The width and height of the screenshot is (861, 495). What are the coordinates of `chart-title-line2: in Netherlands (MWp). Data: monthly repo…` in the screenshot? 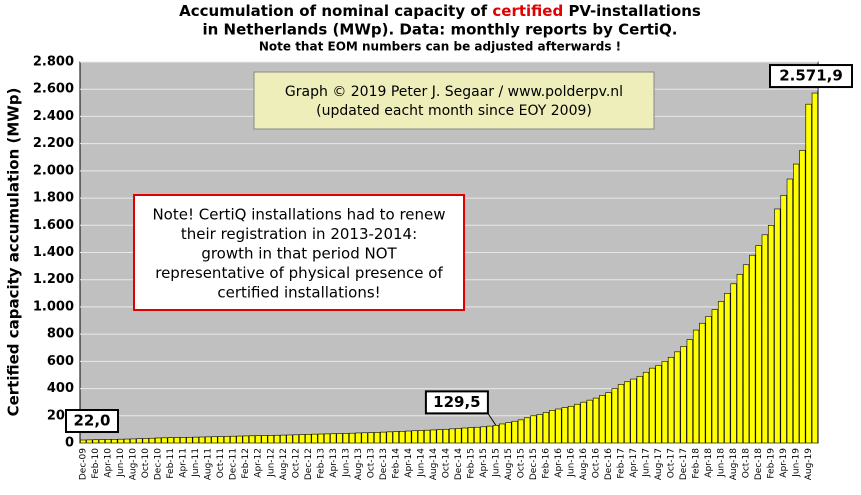 It's located at (440, 30).